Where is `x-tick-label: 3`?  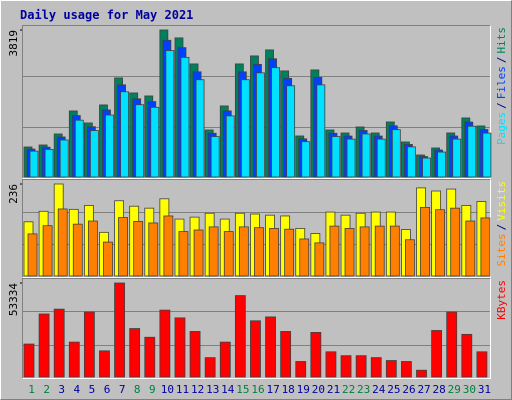 x-tick-label: 3 is located at coordinates (61, 389).